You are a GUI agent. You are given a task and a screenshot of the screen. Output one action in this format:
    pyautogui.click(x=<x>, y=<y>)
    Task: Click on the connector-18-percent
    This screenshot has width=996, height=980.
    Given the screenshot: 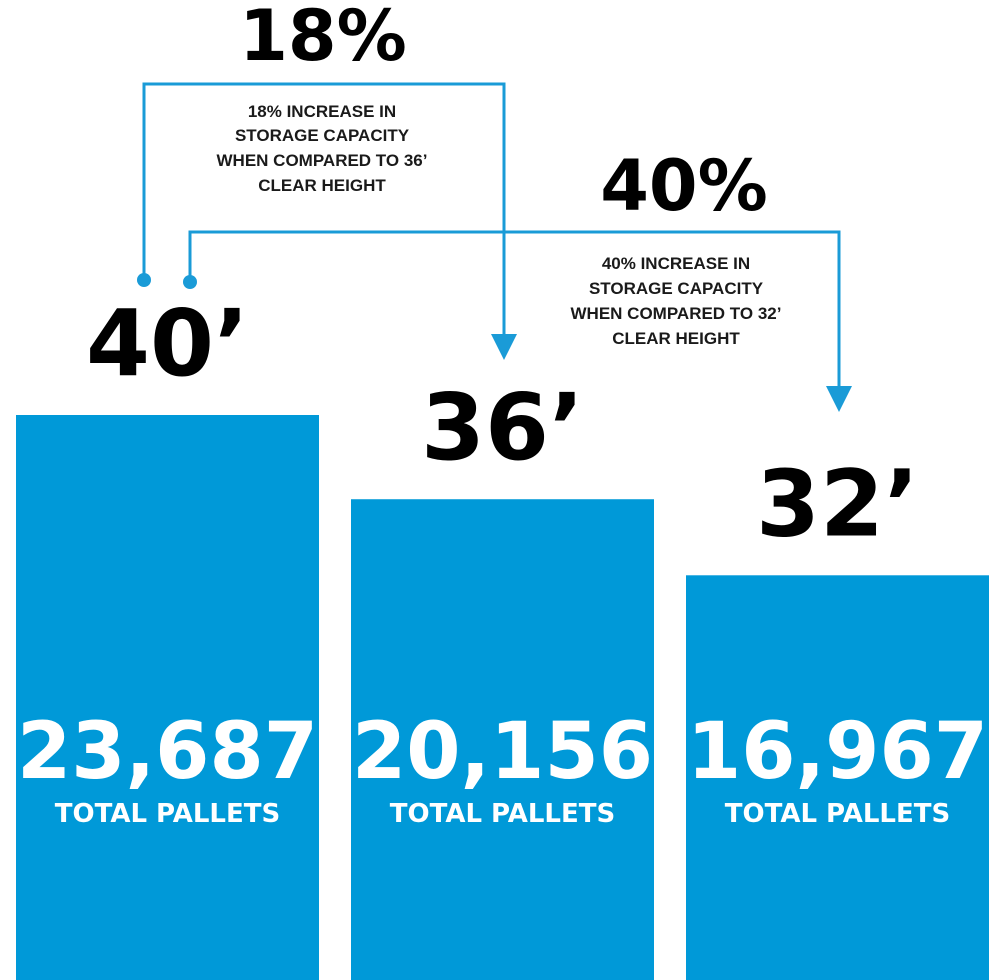 What is the action you would take?
    pyautogui.click(x=324, y=209)
    